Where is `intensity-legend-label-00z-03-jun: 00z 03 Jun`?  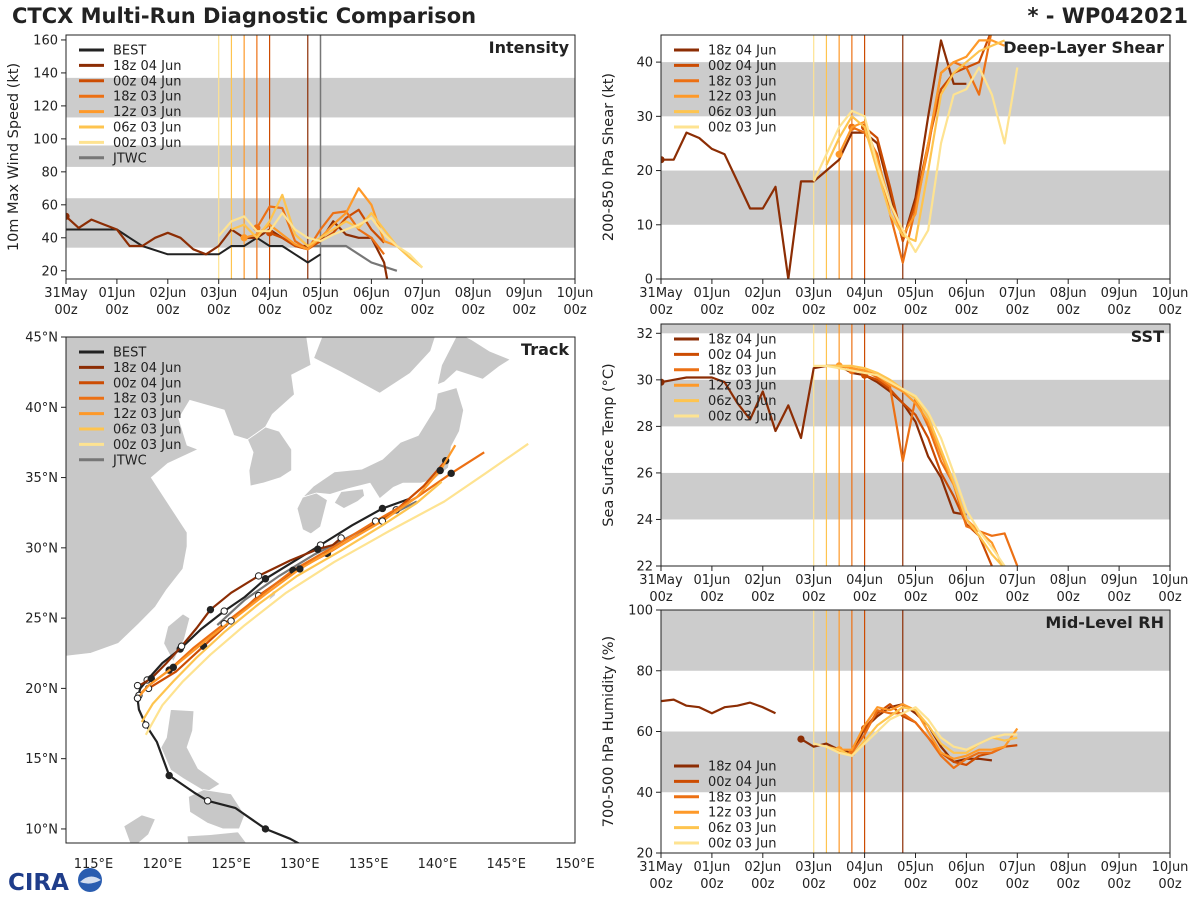 intensity-legend-label-00z-03-jun: 00z 03 Jun is located at coordinates (147, 143).